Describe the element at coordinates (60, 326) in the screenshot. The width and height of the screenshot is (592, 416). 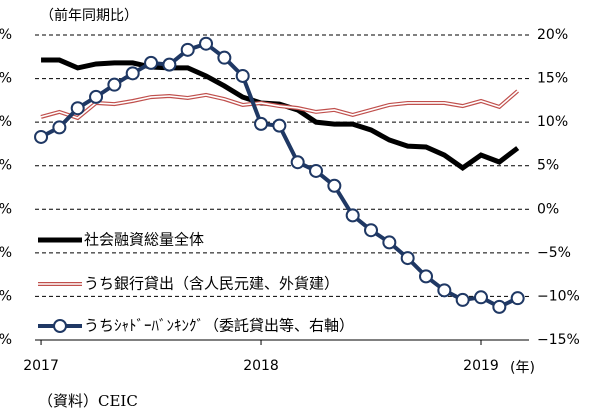
I see `legend-marker` at that location.